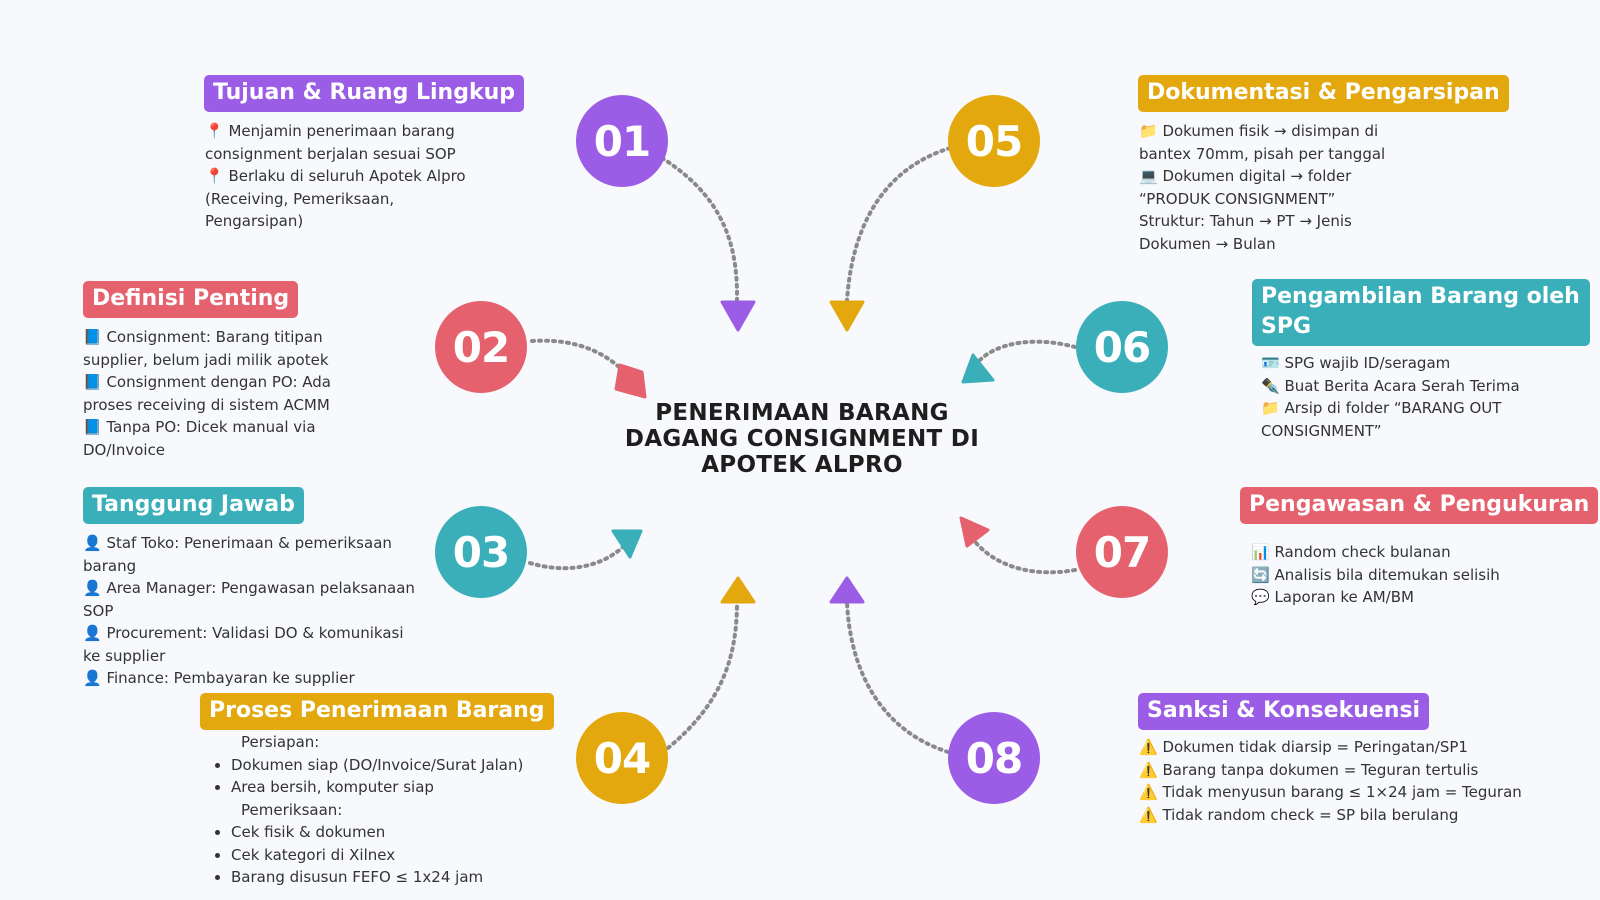 The image size is (1600, 900). Describe the element at coordinates (1122, 347) in the screenshot. I see `step-06-circle: 06` at that location.